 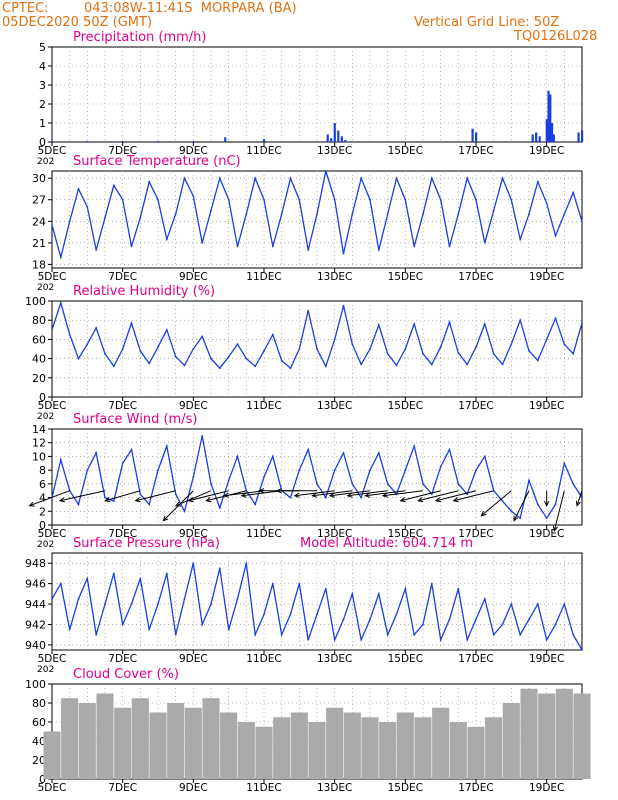 I want to click on x-year-label: 202, so click(x=45, y=417).